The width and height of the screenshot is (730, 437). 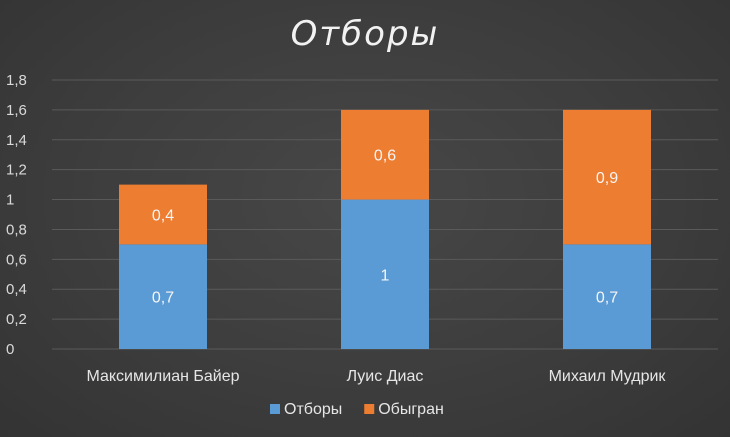 I want to click on y-tick-label: 1,8, so click(x=16, y=80).